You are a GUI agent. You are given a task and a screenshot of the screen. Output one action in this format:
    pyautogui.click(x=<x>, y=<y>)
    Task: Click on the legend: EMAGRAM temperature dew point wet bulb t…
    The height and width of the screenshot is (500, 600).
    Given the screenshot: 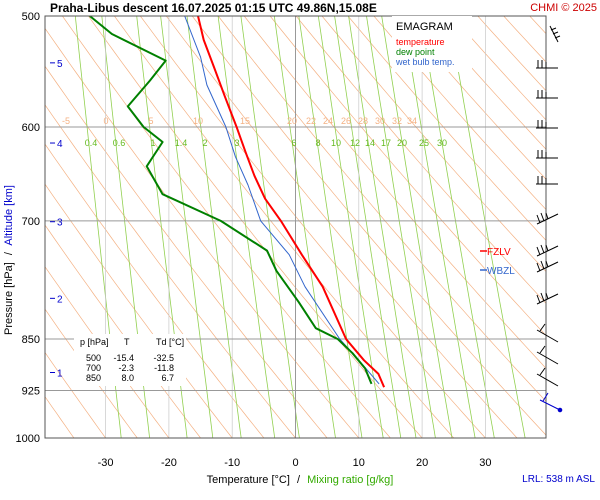 What is the action you would take?
    pyautogui.click(x=432, y=44)
    